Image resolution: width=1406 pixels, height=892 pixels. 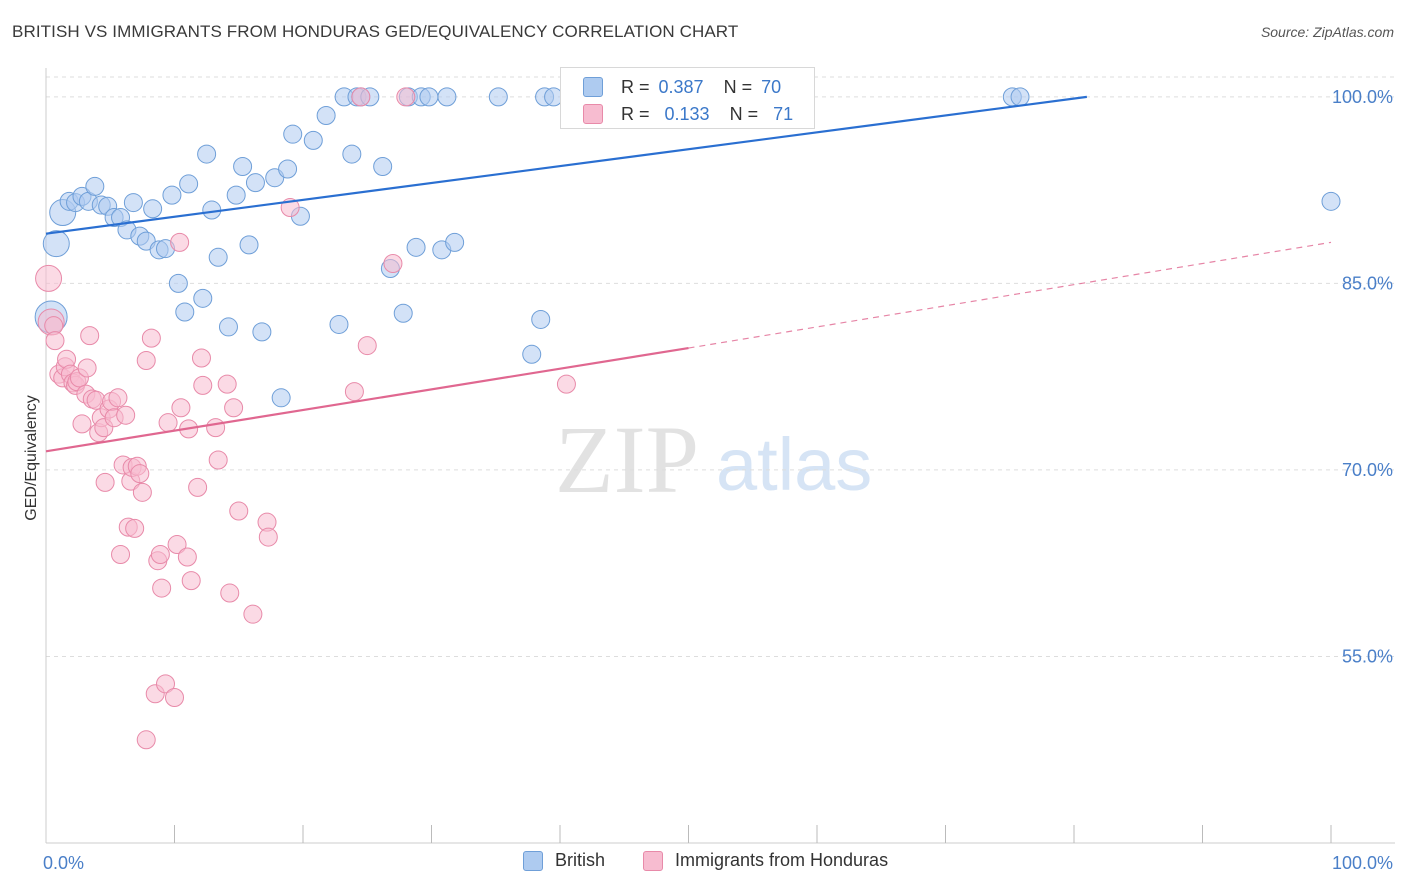 What do you see at coordinates (740, 86) in the screenshot?
I see `british-n-label: N =` at bounding box center [740, 86].